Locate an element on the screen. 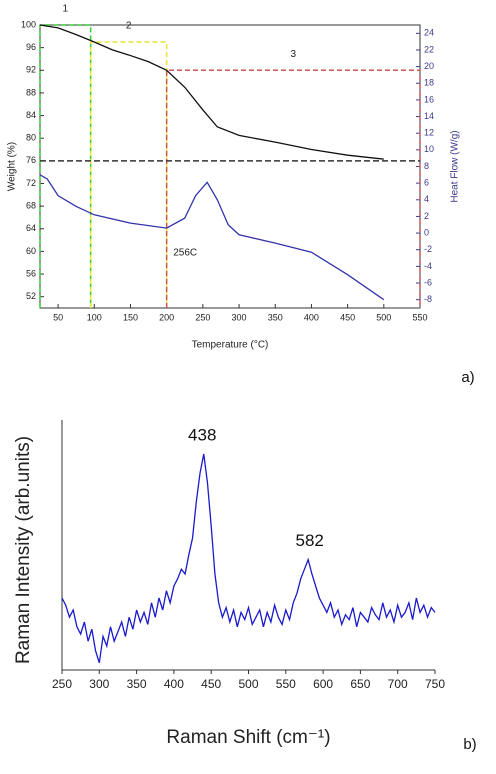 The image size is (496, 774). y2-tick-label: -2 is located at coordinates (428, 249).